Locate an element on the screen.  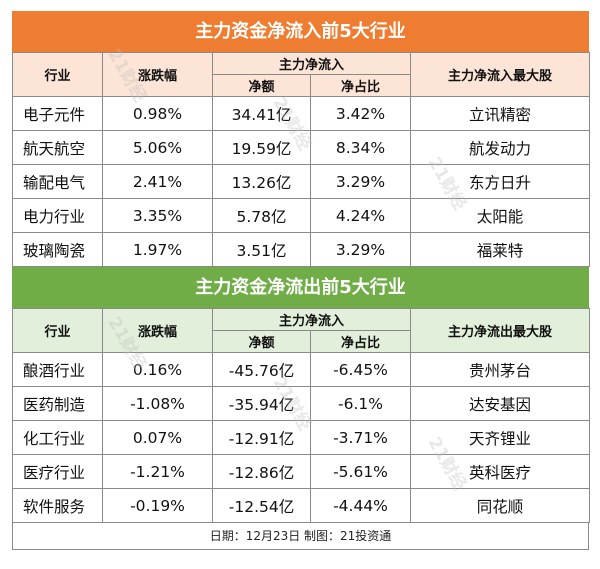
outflow-header-net-group: 主力净流入 is located at coordinates (311, 319).